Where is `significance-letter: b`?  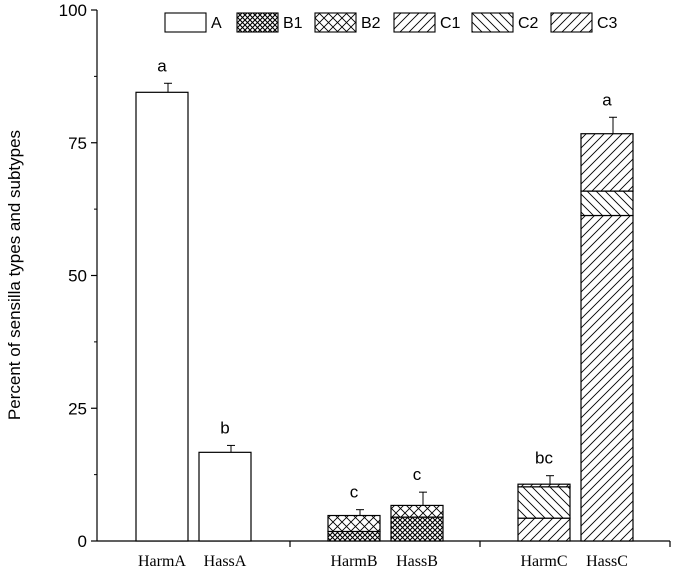 significance-letter: b is located at coordinates (224, 427).